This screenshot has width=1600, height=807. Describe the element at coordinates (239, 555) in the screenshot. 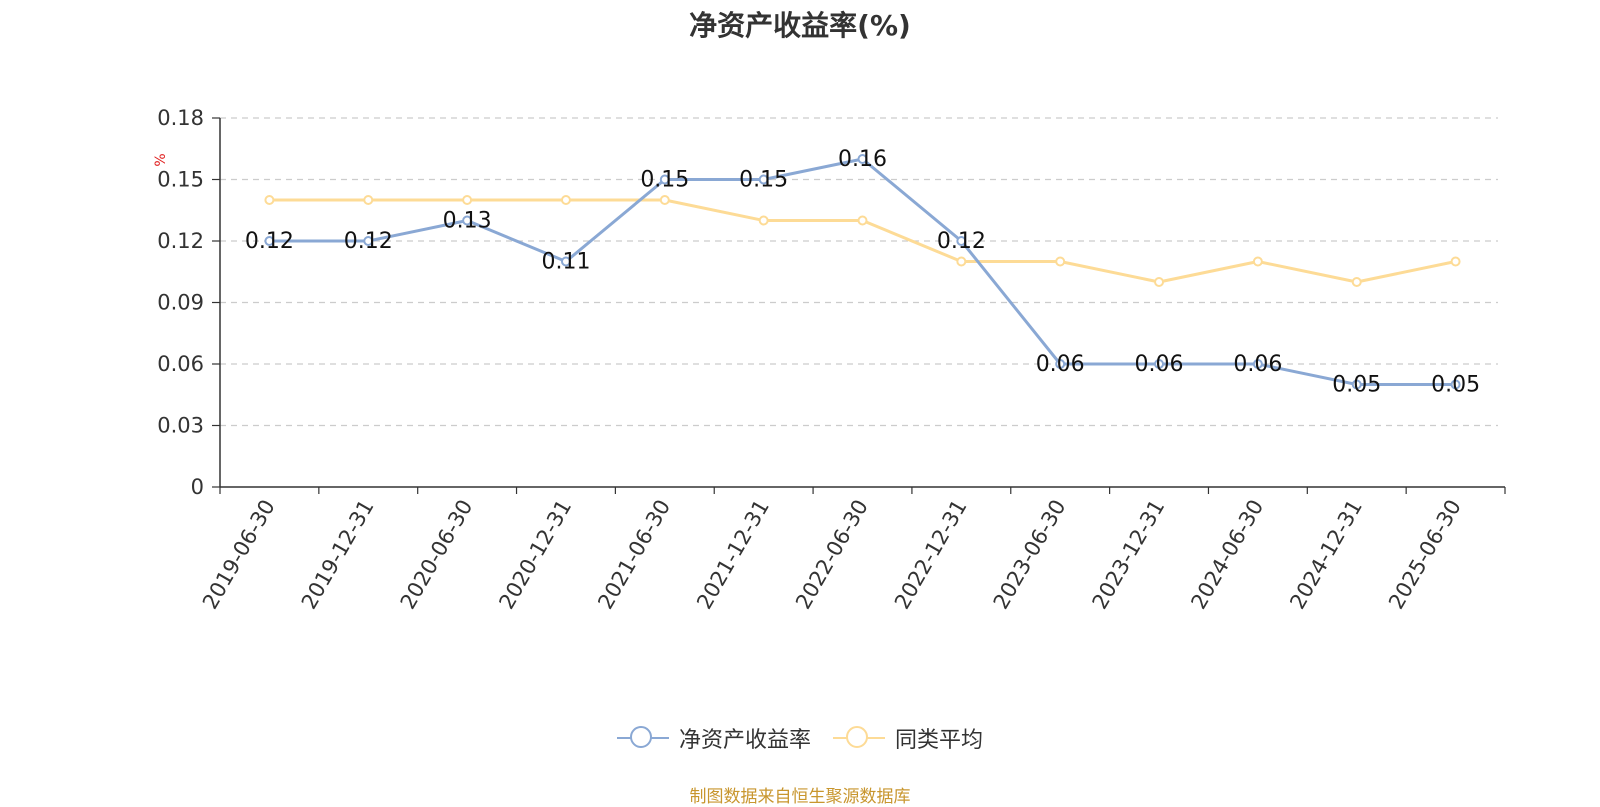

I see `x-tick-label: 2019-06-30` at that location.